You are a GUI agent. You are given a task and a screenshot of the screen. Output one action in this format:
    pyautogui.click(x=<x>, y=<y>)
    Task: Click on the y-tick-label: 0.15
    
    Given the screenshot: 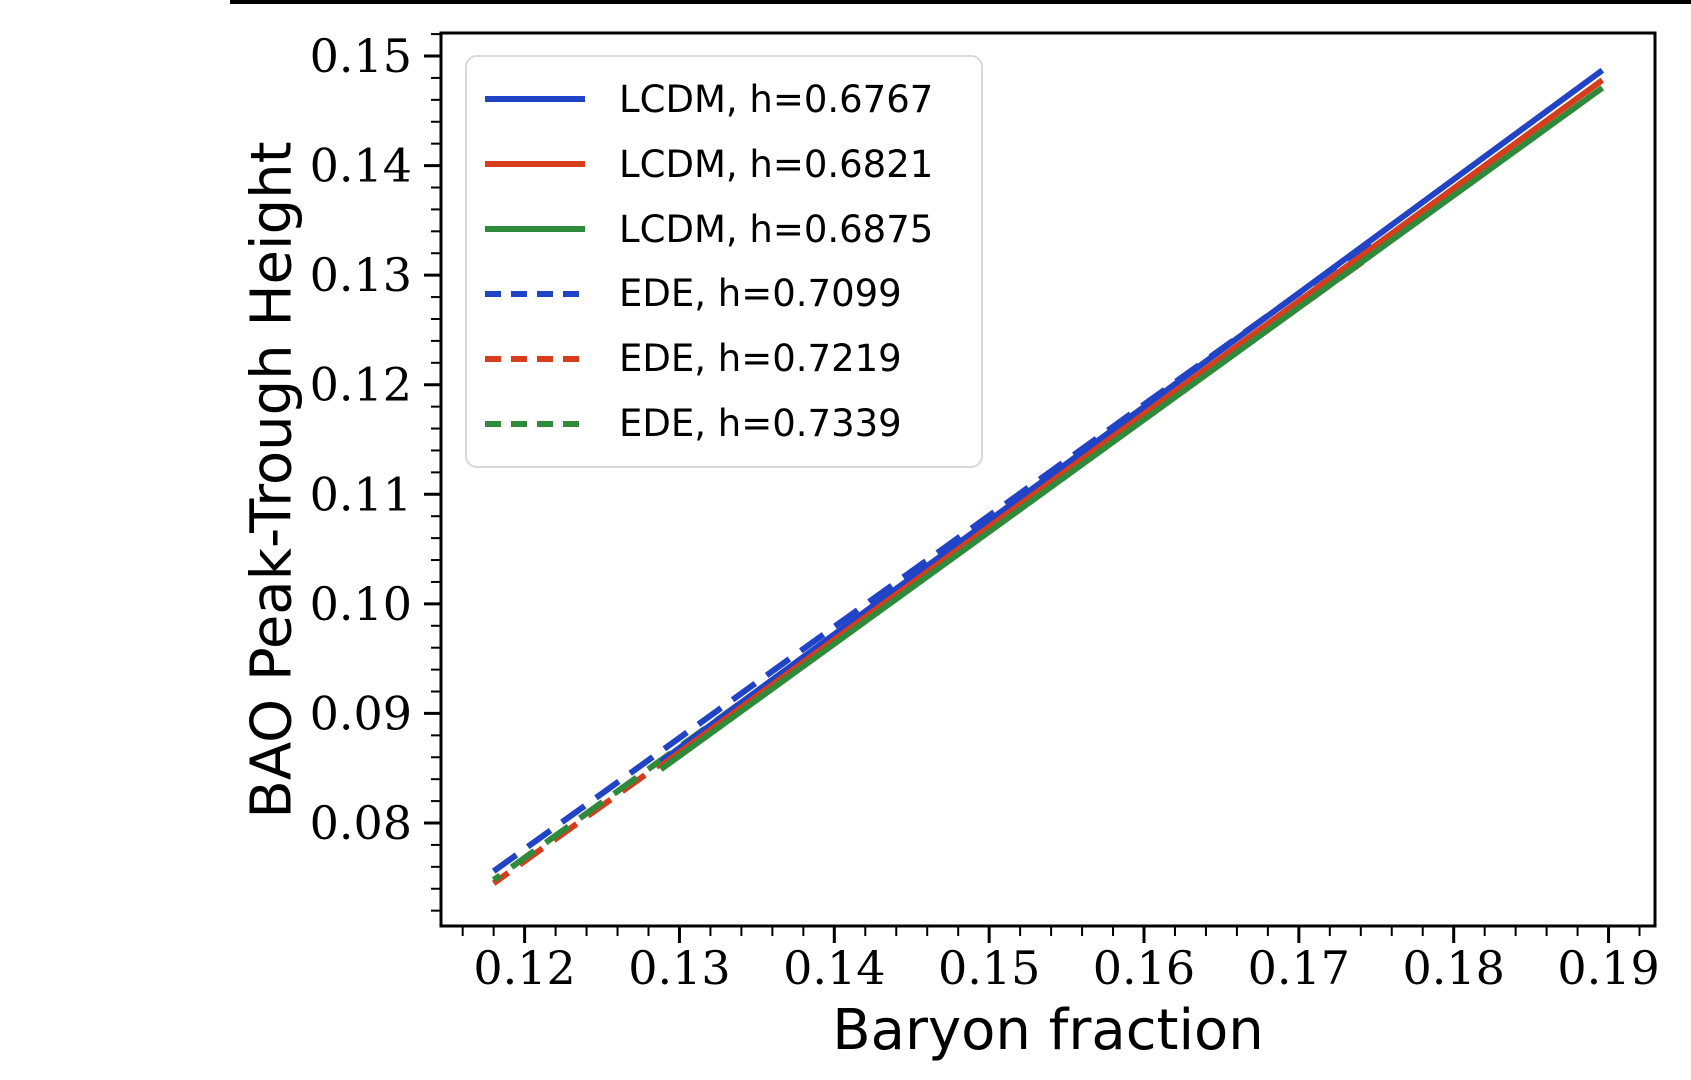 What is the action you would take?
    pyautogui.click(x=361, y=56)
    